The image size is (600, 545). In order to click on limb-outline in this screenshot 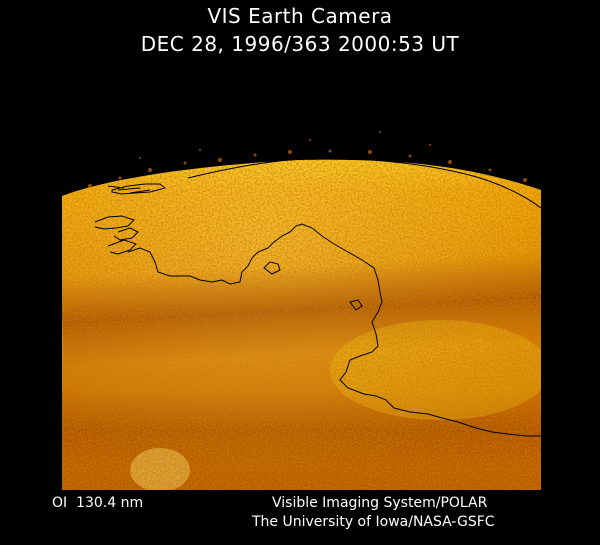, I will do `click(364, 183)`.